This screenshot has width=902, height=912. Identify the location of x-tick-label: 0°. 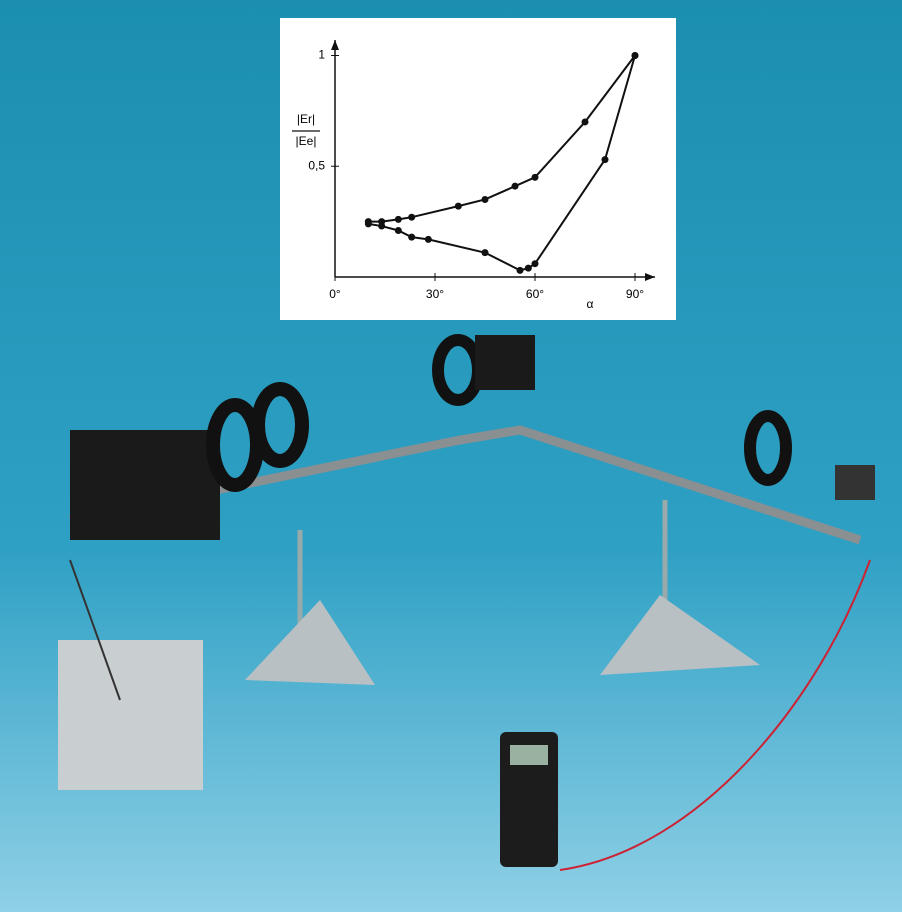
(335, 294).